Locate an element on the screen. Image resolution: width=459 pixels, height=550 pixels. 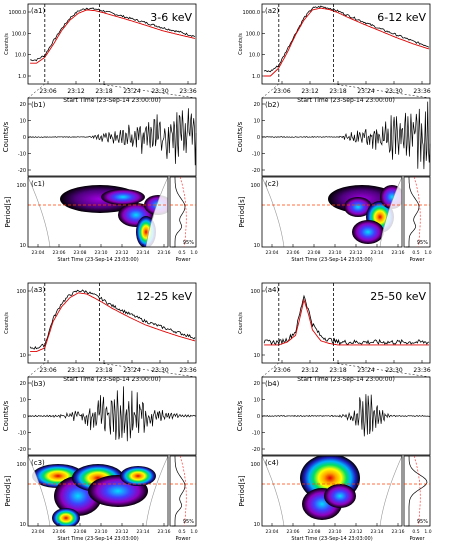
wavelet-ytick-label: 100 is located at coordinates (255, 465).